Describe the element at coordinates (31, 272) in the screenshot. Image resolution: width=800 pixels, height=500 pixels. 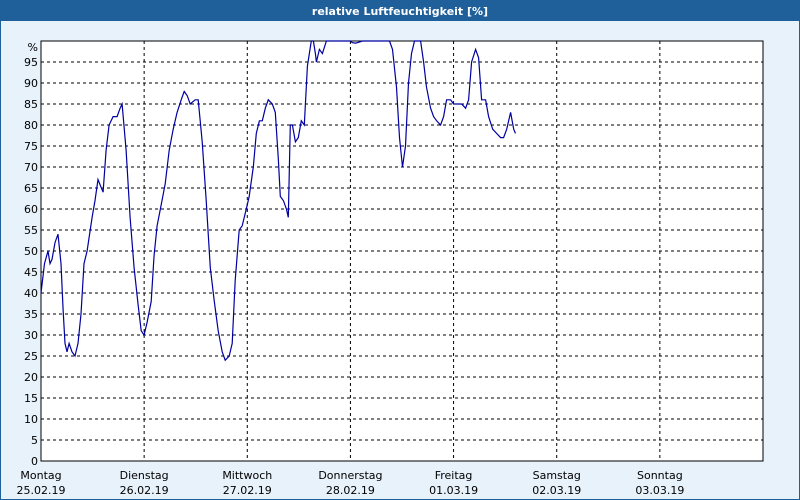
I see `y-tick-label: 45` at that location.